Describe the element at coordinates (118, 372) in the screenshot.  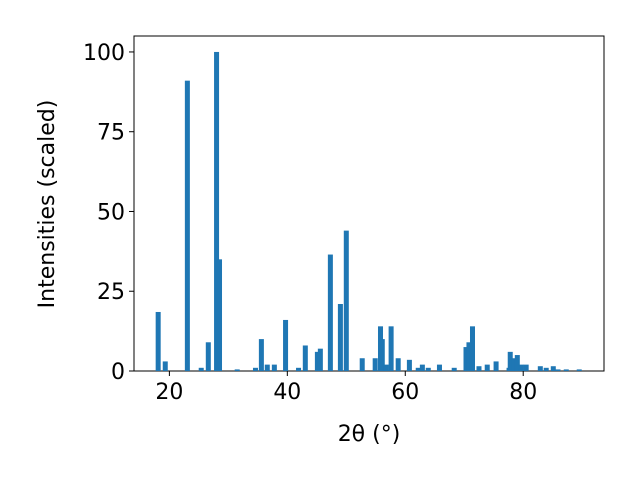
I see `y-tick-label: 0` at that location.